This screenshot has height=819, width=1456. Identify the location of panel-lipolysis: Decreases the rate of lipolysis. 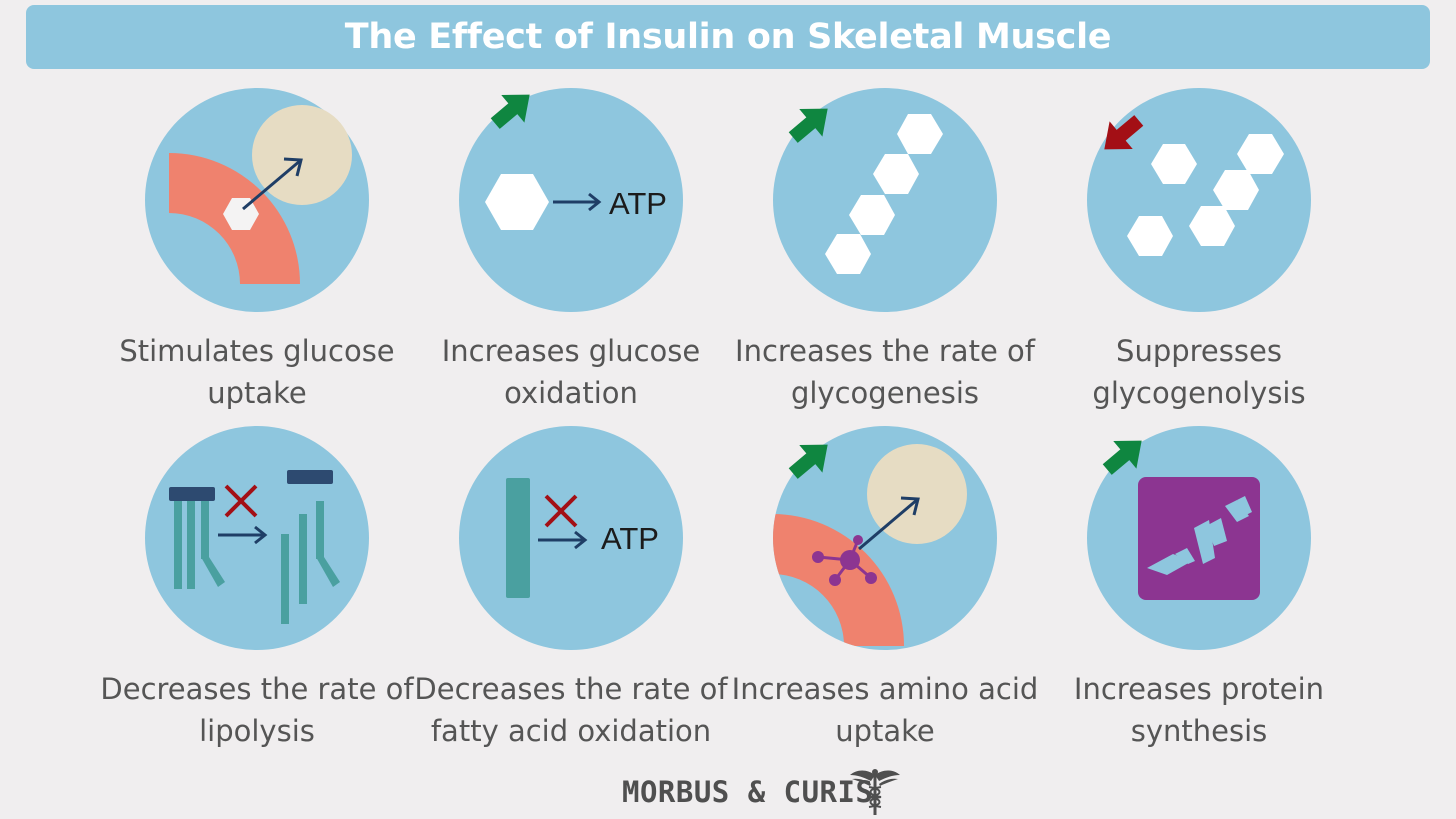
(257, 583).